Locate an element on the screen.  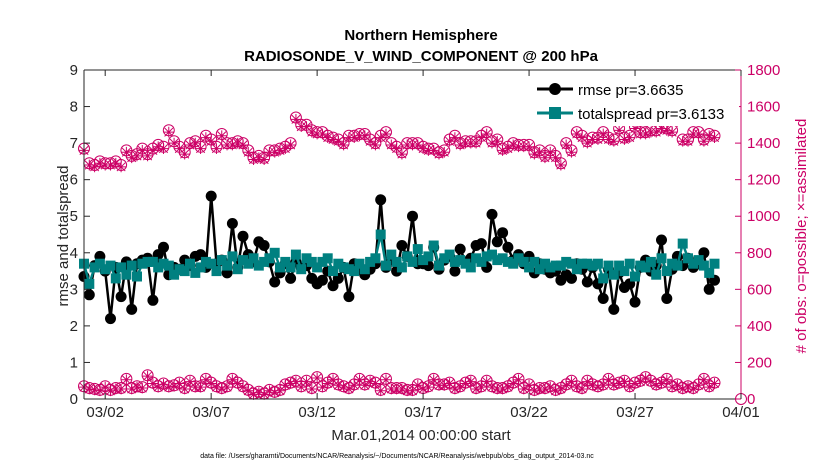
legend-totalspread-marker is located at coordinates (555, 113).